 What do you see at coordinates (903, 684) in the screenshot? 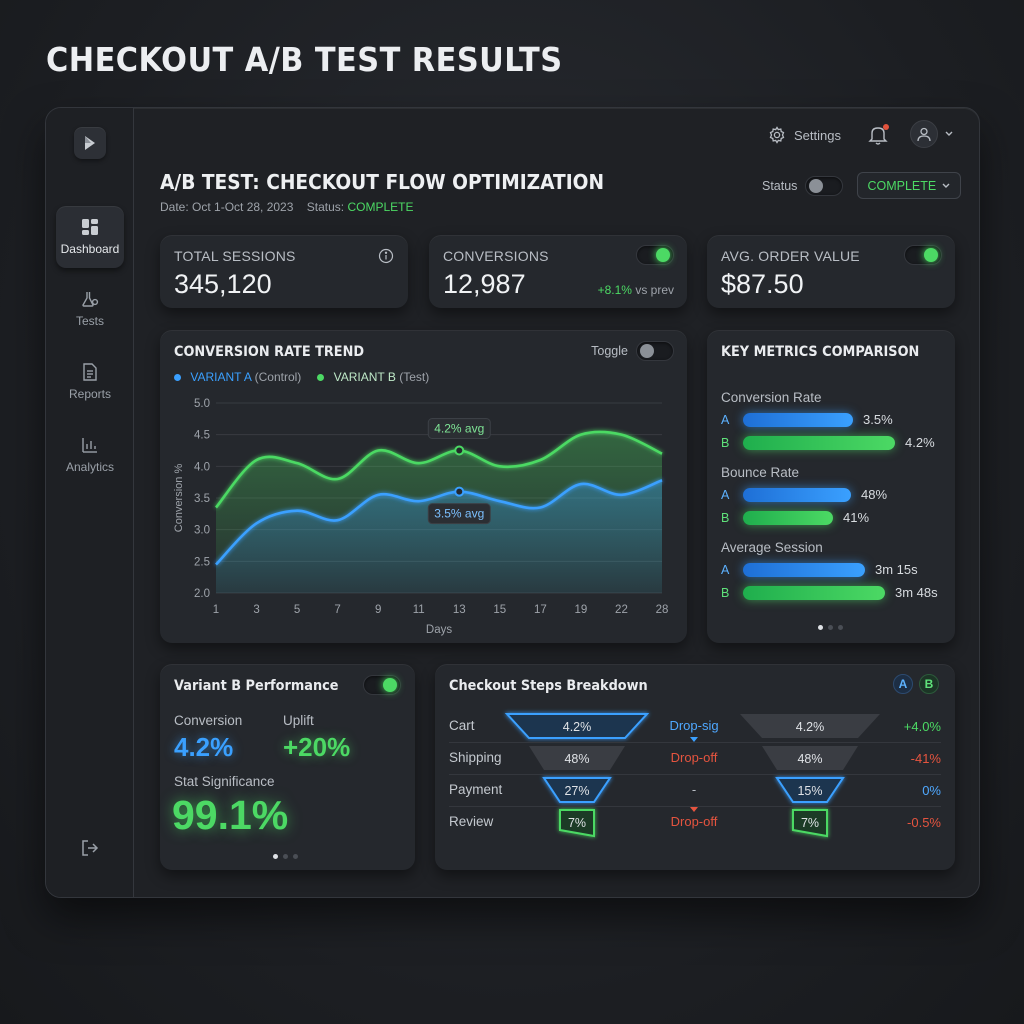
I see `badge-a: A` at bounding box center [903, 684].